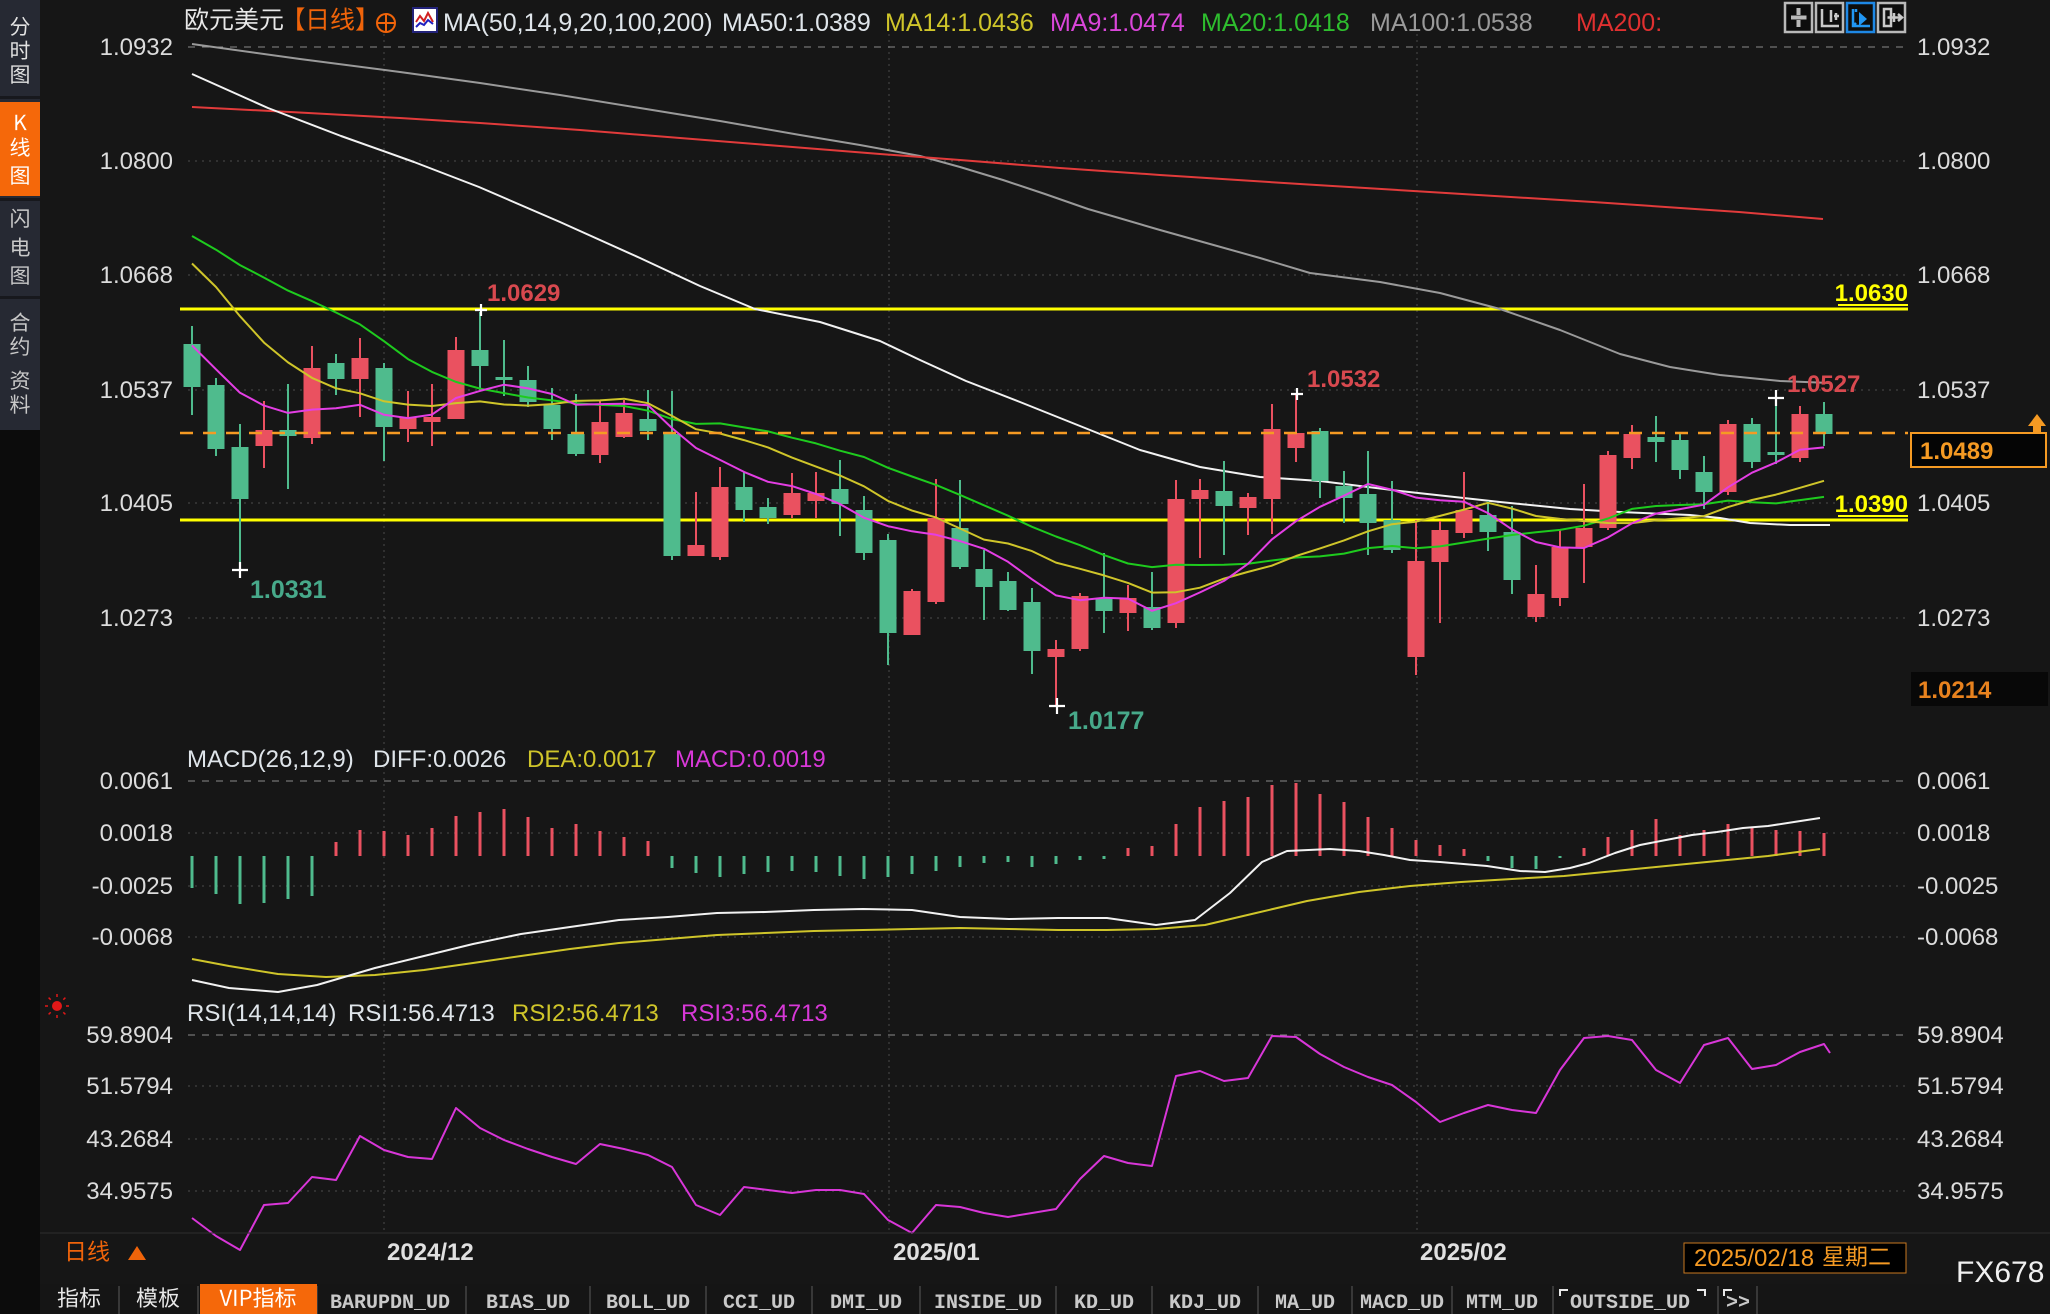  I want to click on svg-text: 2024/12, so click(430, 1252).